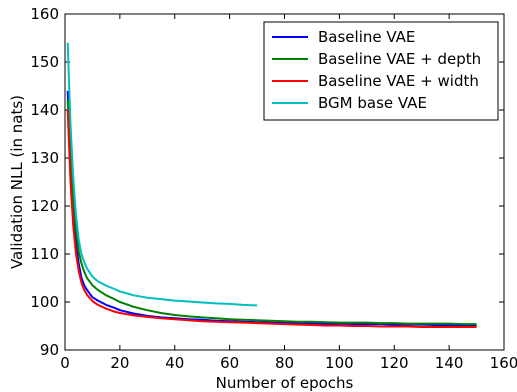 This screenshot has height=392, width=517. I want to click on legend-label: Baseline VAE + depth, so click(399, 59).